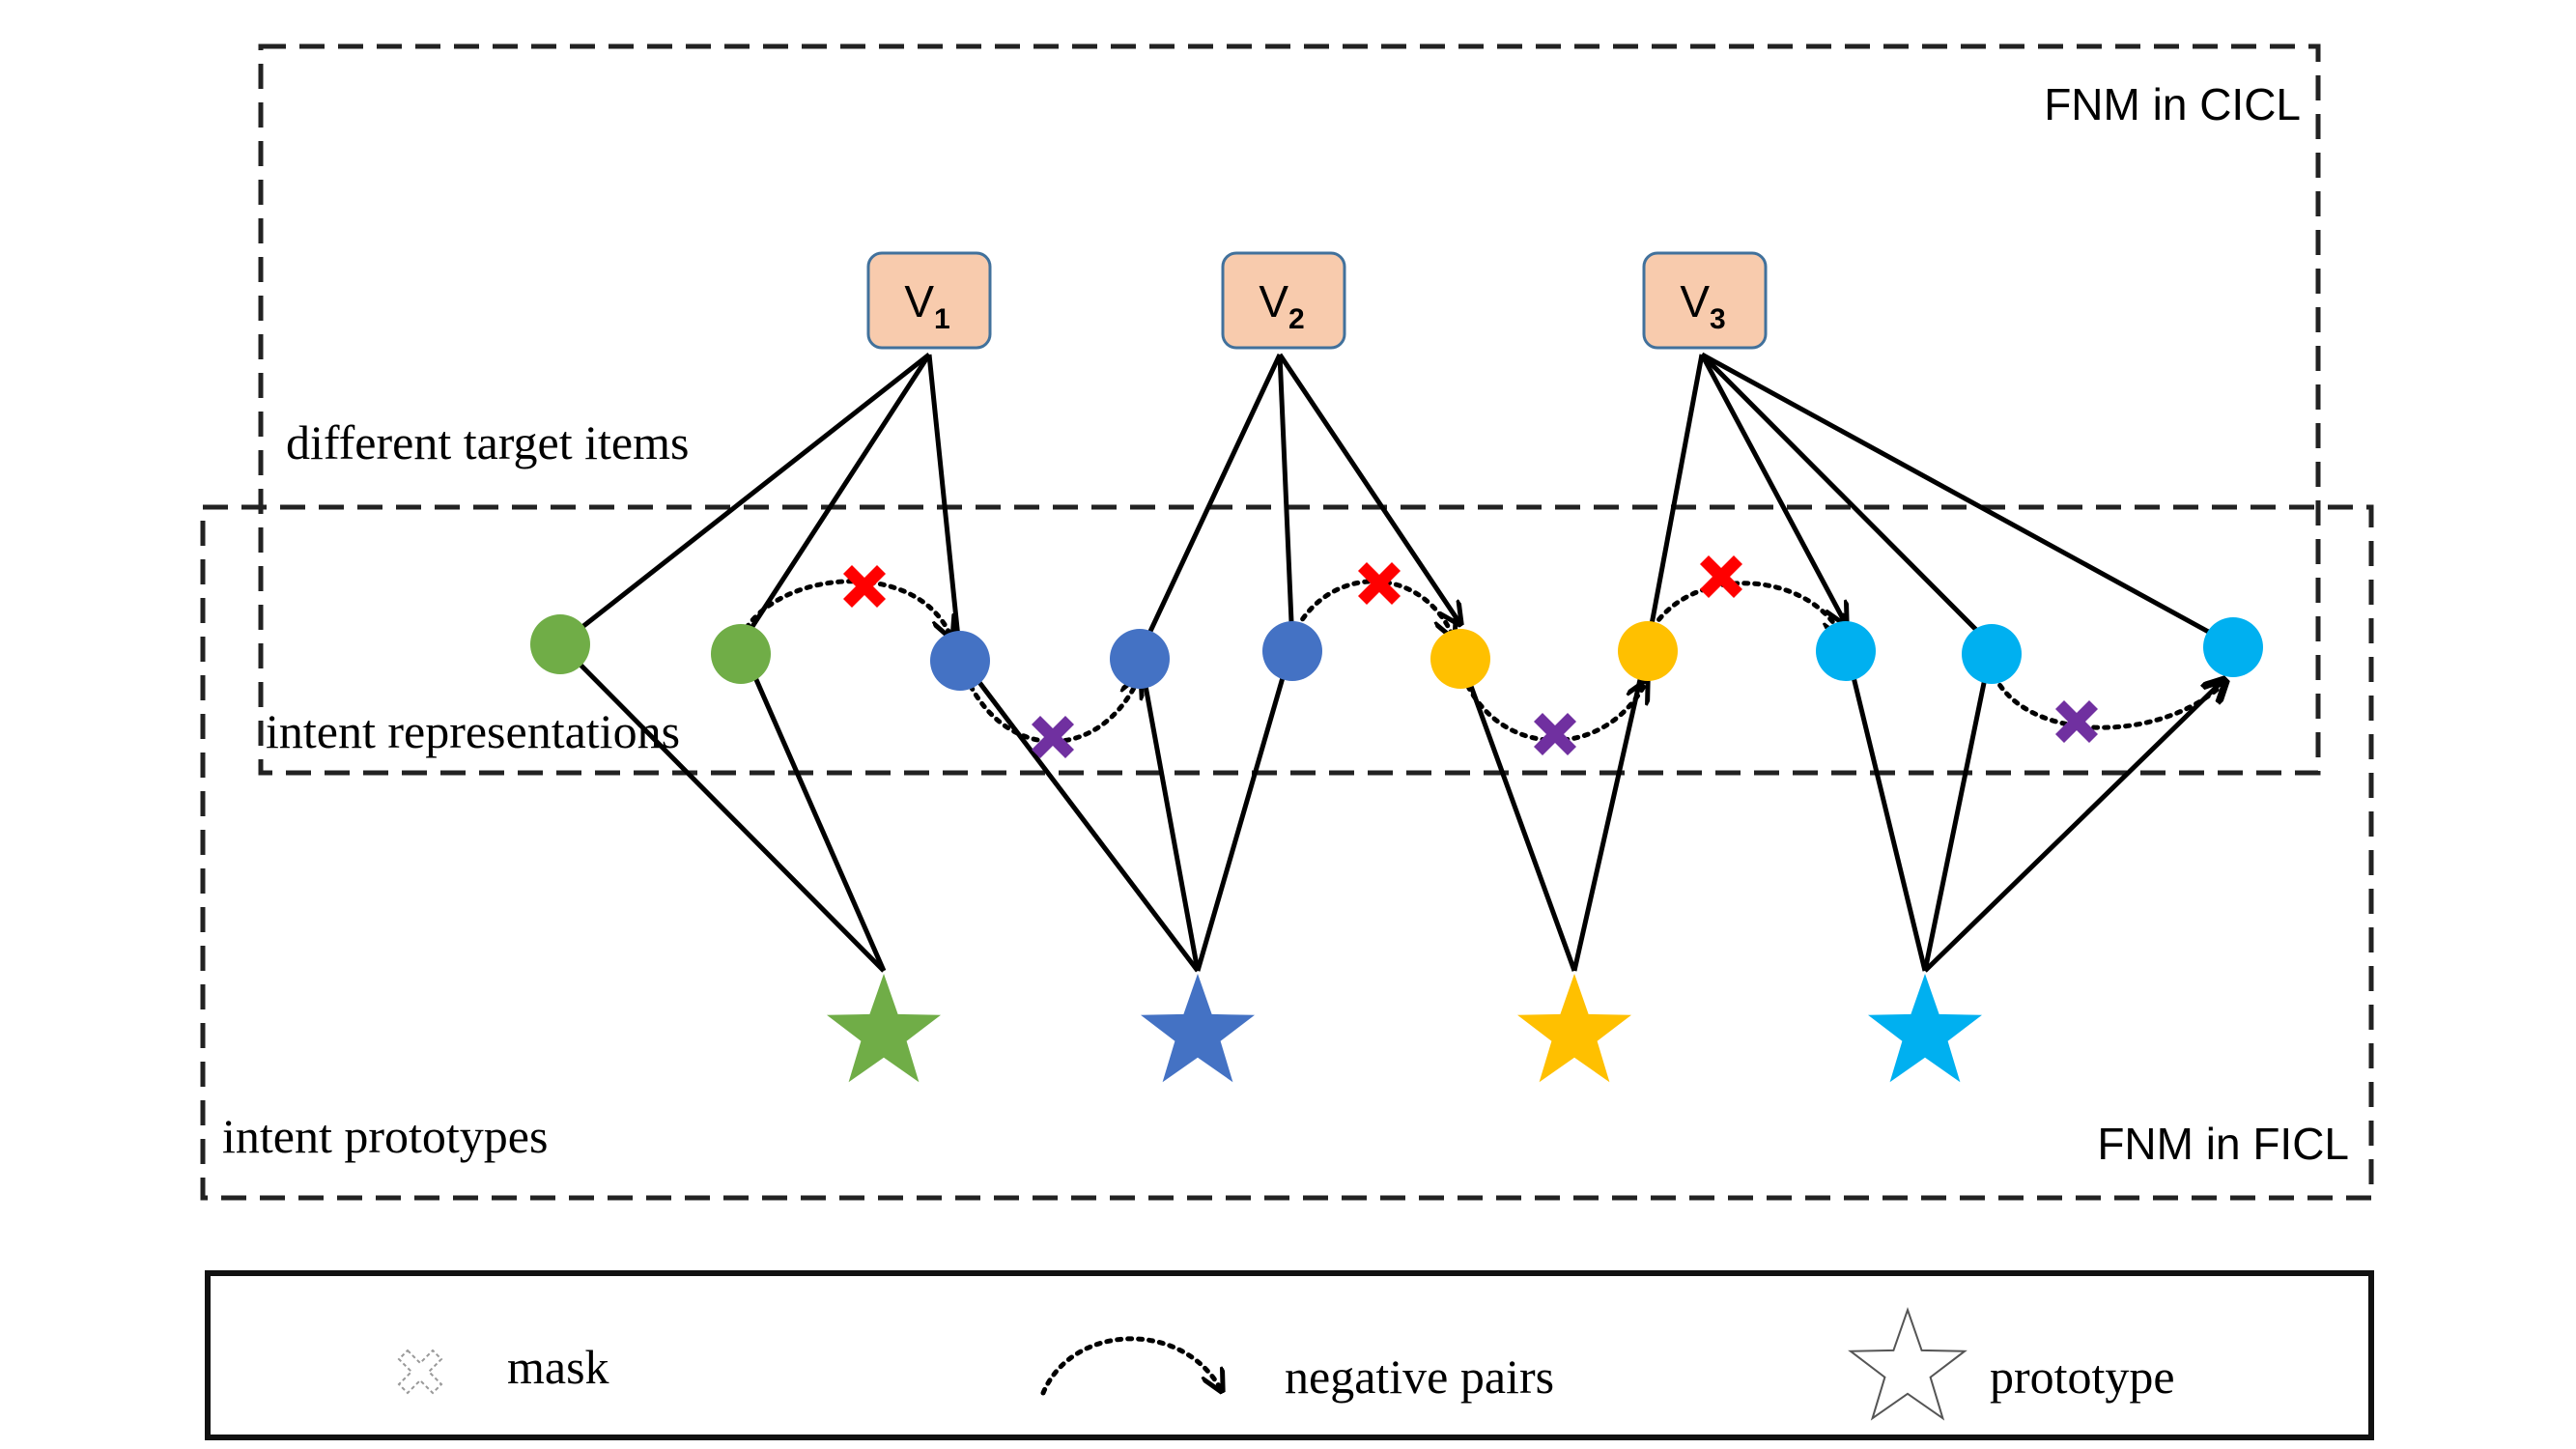  Describe the element at coordinates (420, 1372) in the screenshot. I see `legend-mask-icon` at that location.